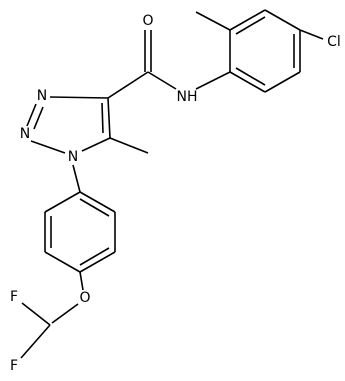 Image resolution: width=345 pixels, height=381 pixels. What do you see at coordinates (187, 97) in the screenshot?
I see `atom-label: NH` at bounding box center [187, 97].